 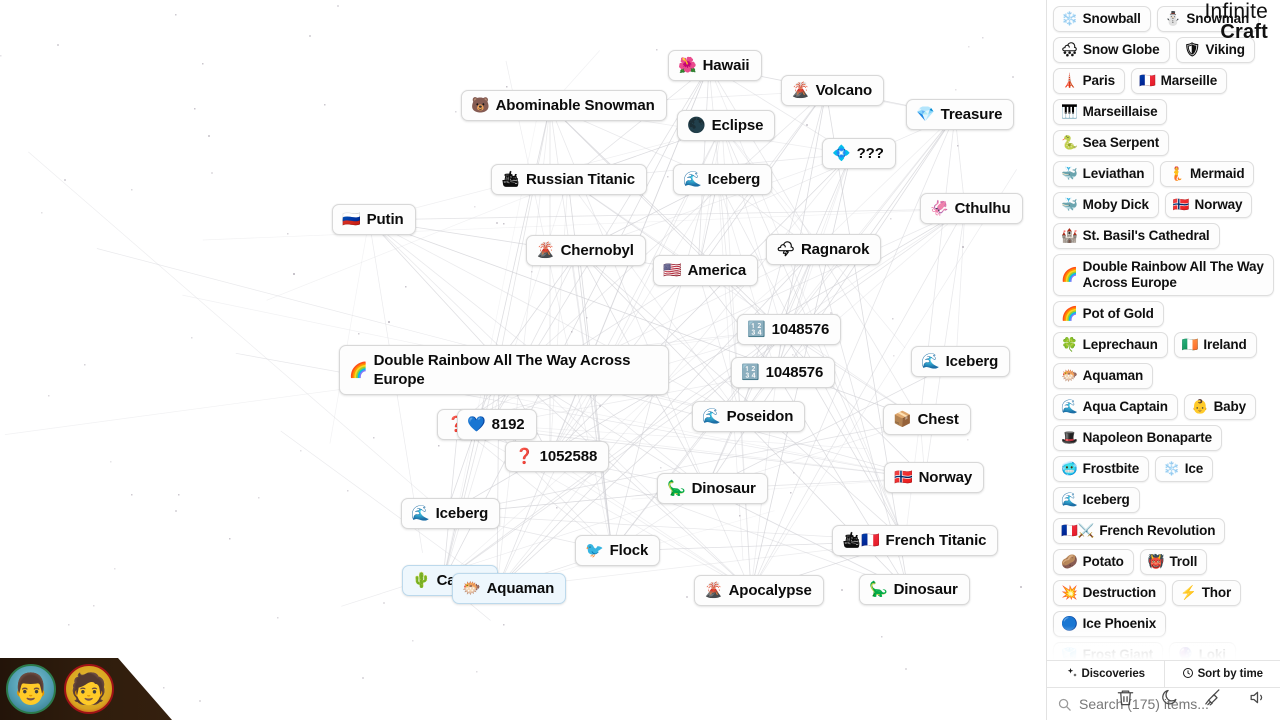 I want to click on app-logo: Infinite Craft, so click(x=1236, y=21).